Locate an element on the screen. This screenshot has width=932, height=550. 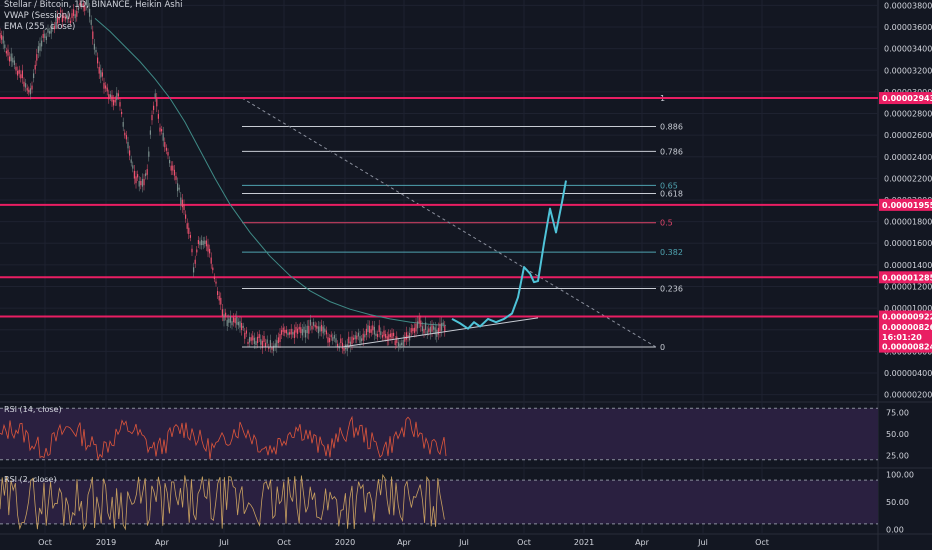
vwap-legend: VWAP (Session) is located at coordinates (37, 16).